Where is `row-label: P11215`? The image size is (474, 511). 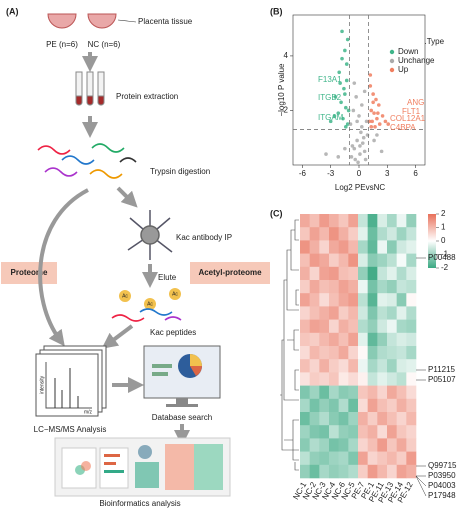 row-label: P11215 is located at coordinates (442, 369).